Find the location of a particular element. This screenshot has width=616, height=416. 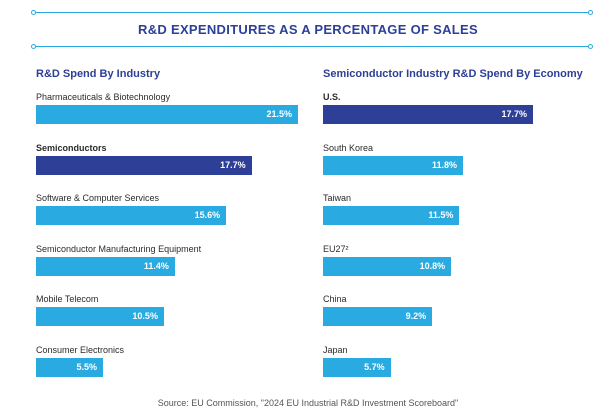

category-label: EU27² is located at coordinates (336, 248).